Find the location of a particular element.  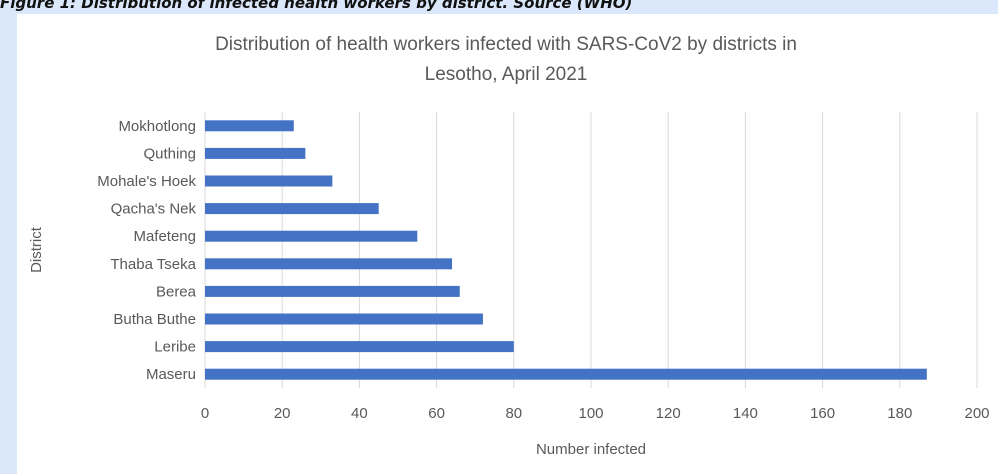

category-label: Berea is located at coordinates (176, 291).